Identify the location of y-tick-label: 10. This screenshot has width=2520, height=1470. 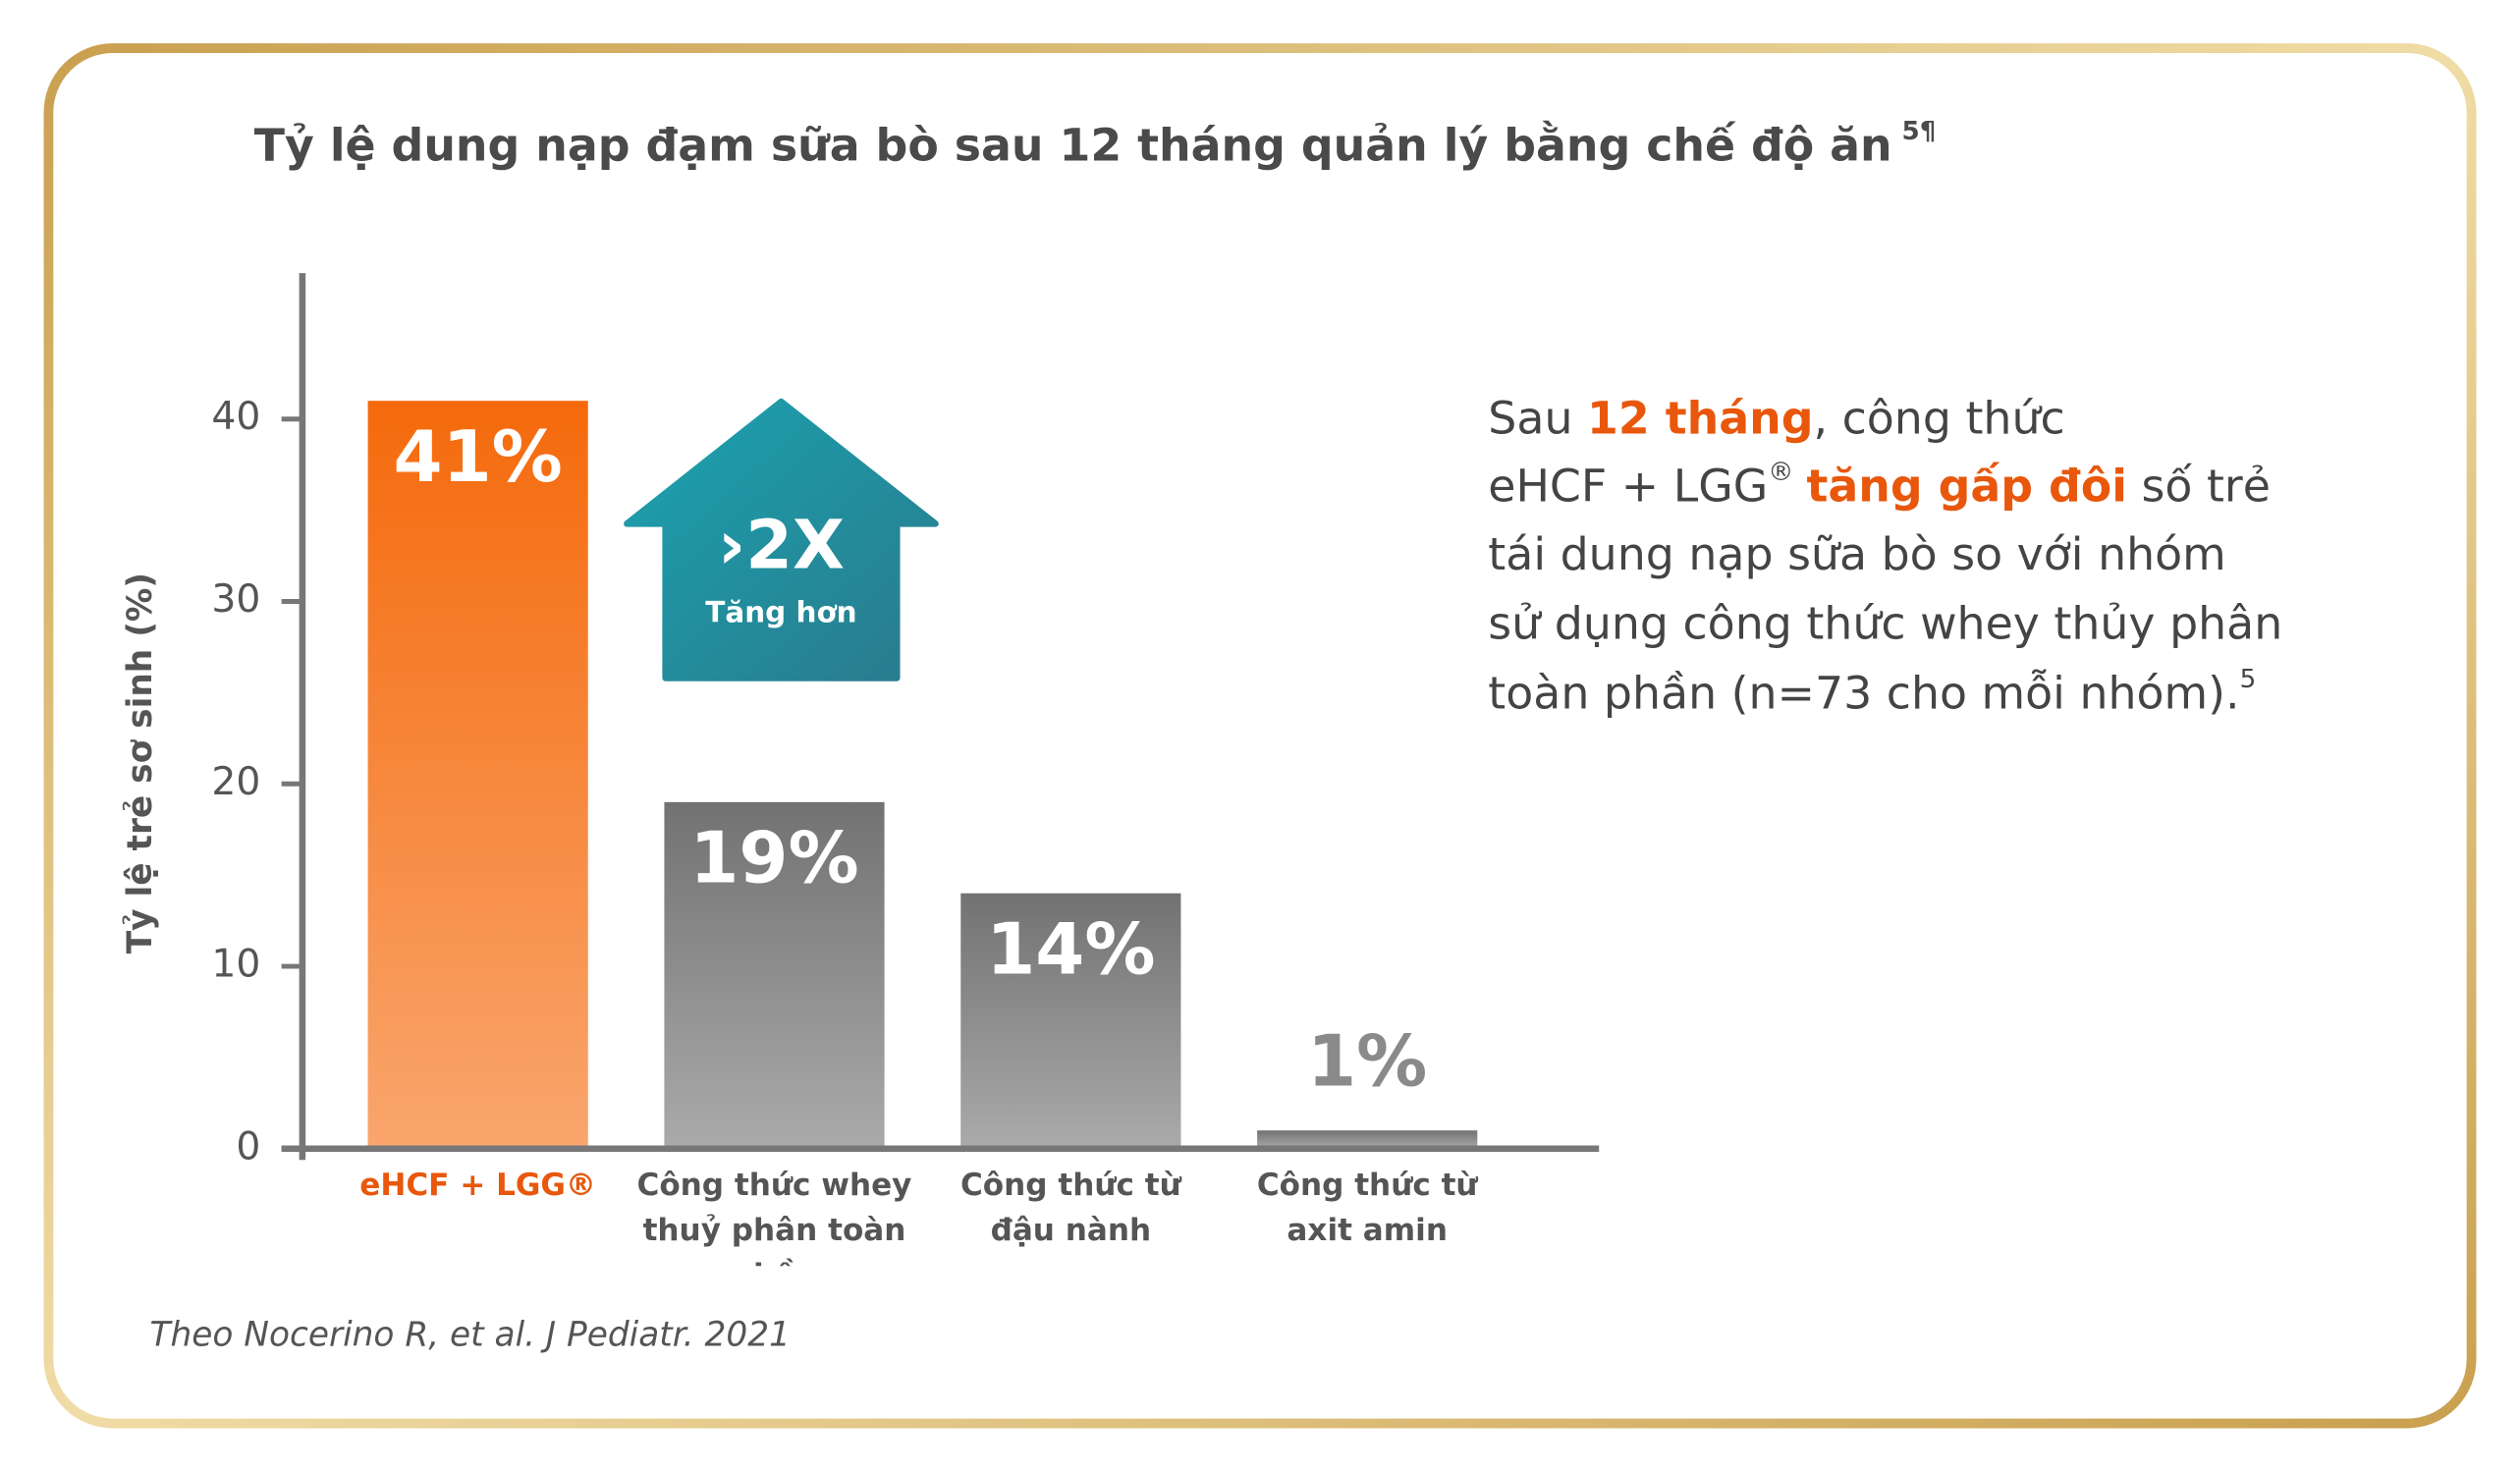
(235, 965).